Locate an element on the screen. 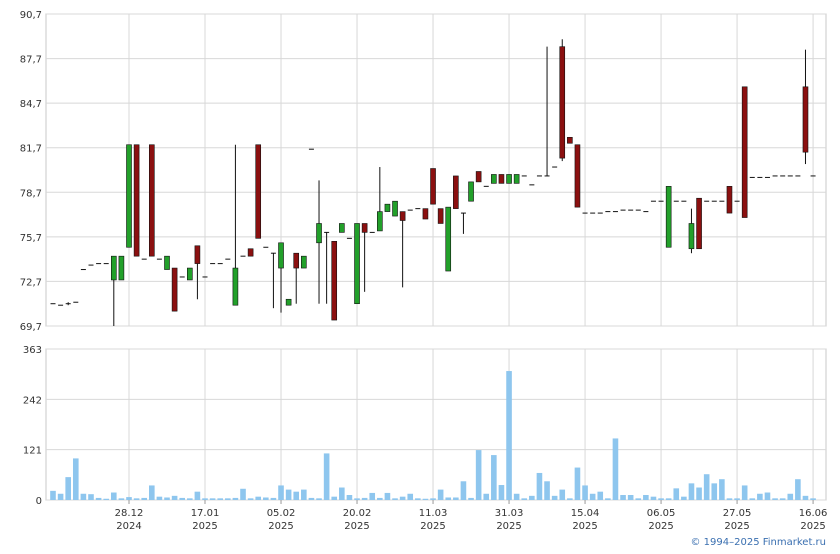 Image resolution: width=840 pixels, height=554 pixels. x-tick-sublabel: 2024 is located at coordinates (128, 526).